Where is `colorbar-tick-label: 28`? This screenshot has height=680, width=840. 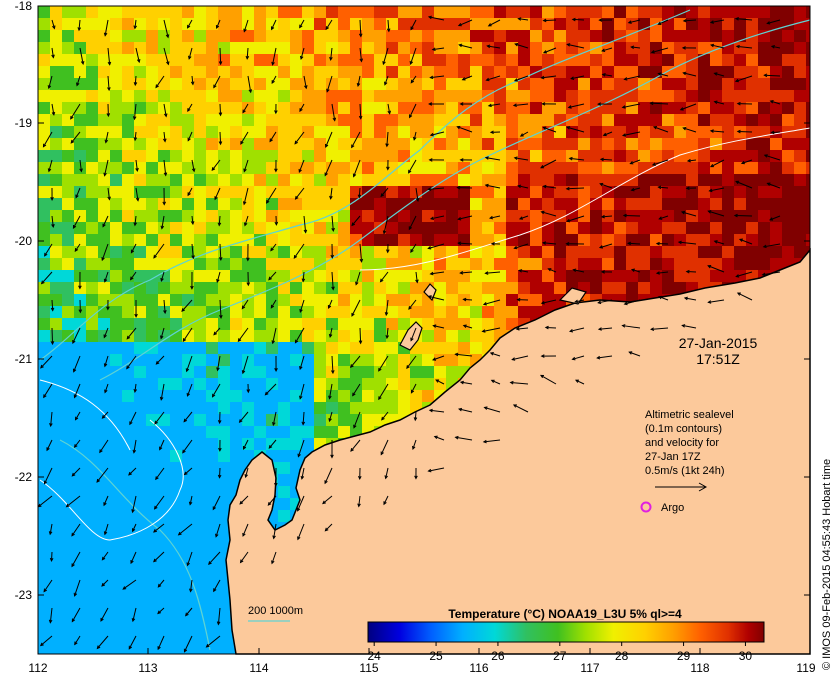 colorbar-tick-label: 28 is located at coordinates (622, 656).